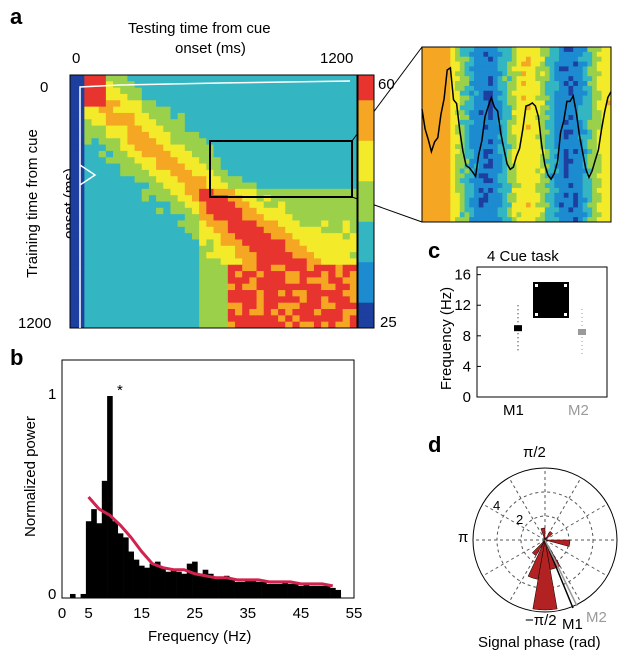 This screenshot has width=619, height=654. Describe the element at coordinates (366, 179) in the screenshot. I see `colorbar-step` at that location.